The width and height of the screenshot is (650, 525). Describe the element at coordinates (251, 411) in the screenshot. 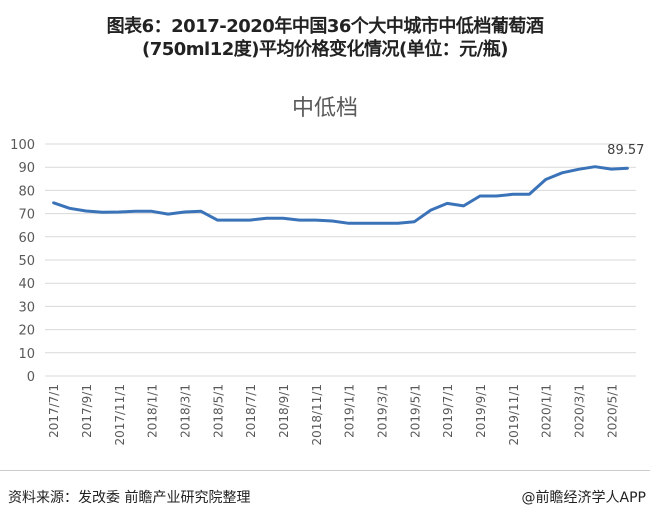

I see `x-tick-label: 2018/7/1` at that location.